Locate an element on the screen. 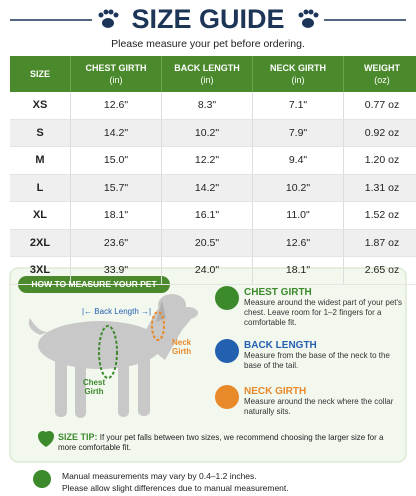 The height and width of the screenshot is (496, 416). cell: M is located at coordinates (40, 160).